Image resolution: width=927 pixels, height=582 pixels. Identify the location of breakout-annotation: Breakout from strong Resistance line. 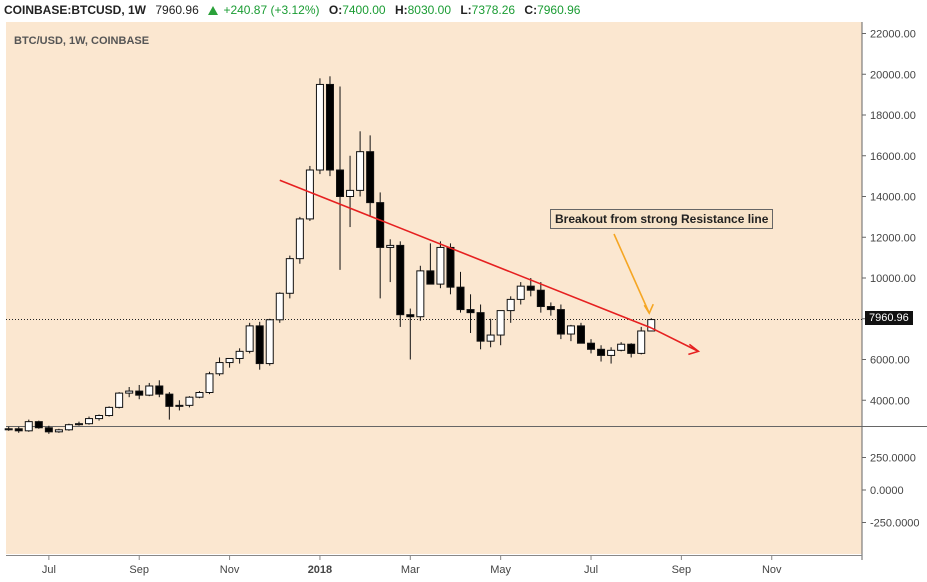
(662, 219).